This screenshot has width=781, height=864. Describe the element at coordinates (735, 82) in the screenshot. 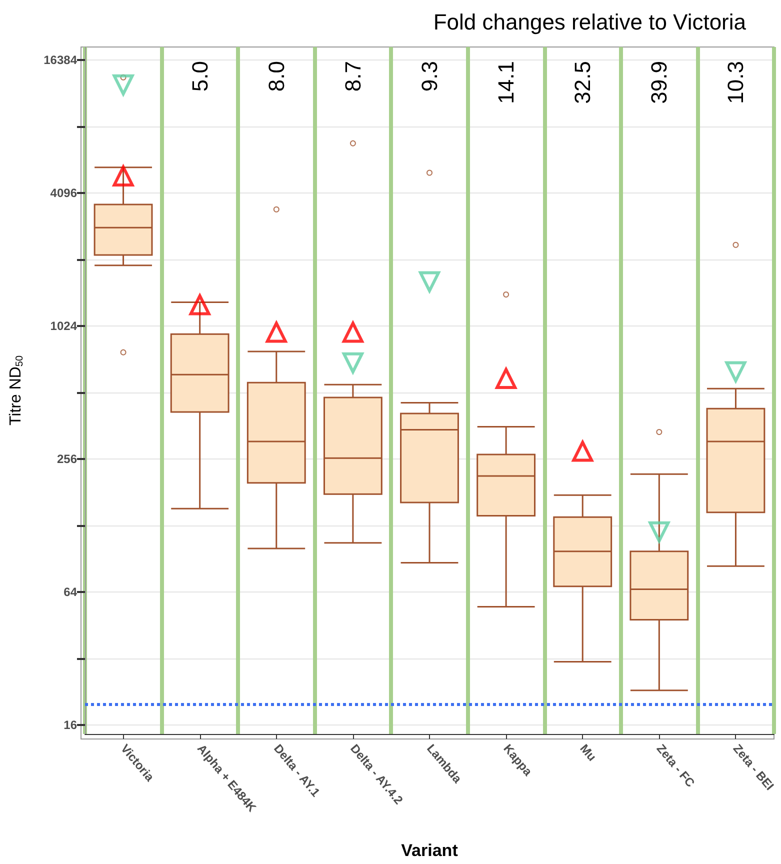

I see `annotation: 10.3` at that location.